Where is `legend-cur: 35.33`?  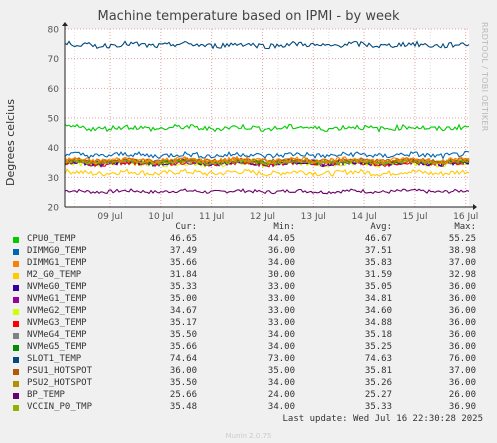 legend-cur: 35.33 is located at coordinates (183, 287).